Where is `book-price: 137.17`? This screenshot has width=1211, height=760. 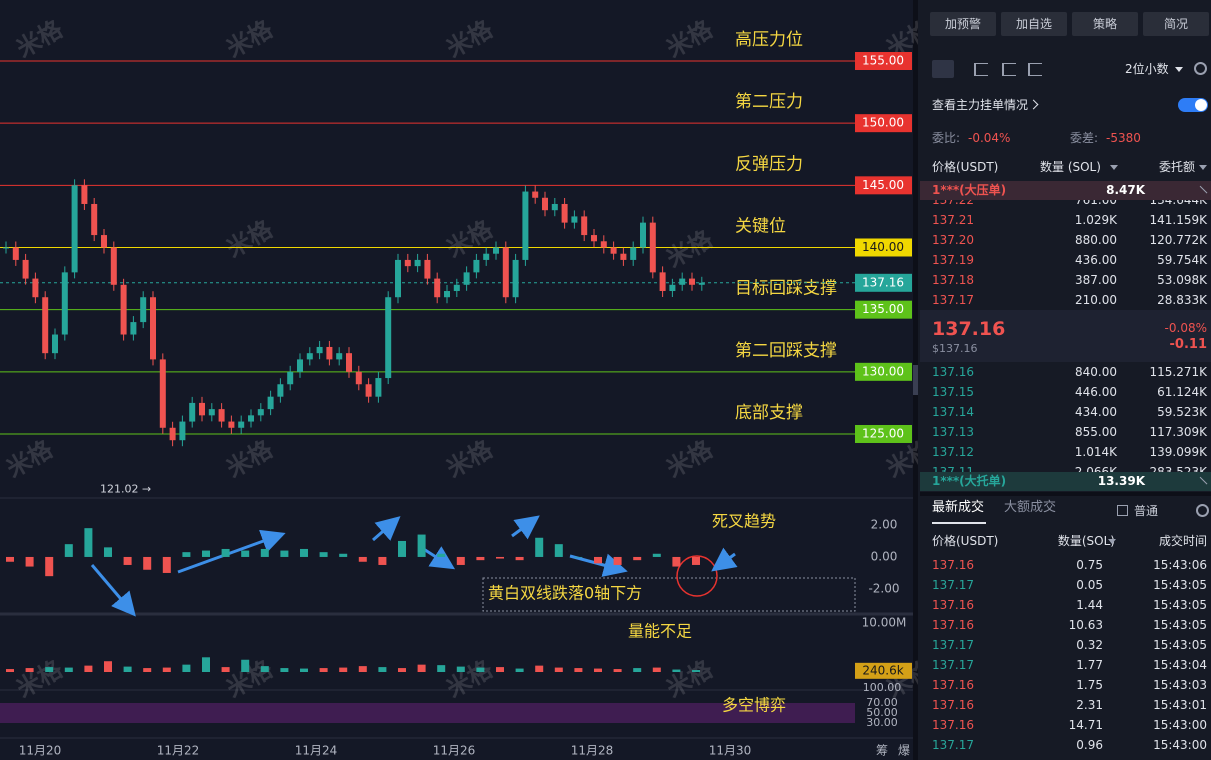 book-price: 137.17 is located at coordinates (953, 300).